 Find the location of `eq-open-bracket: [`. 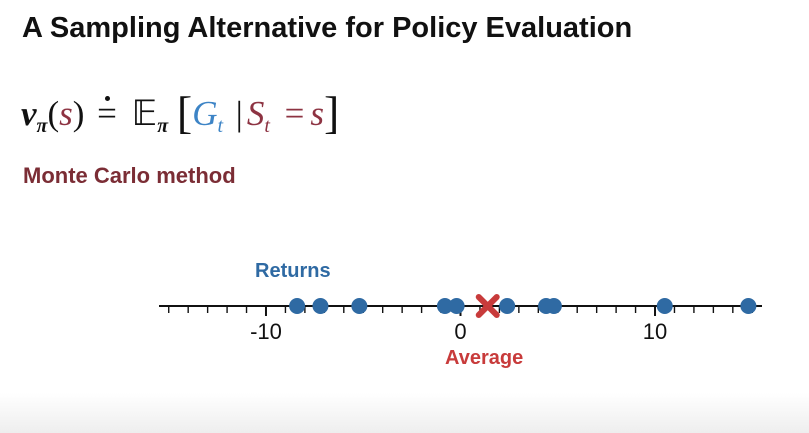

eq-open-bracket: [ is located at coordinates (184, 112).